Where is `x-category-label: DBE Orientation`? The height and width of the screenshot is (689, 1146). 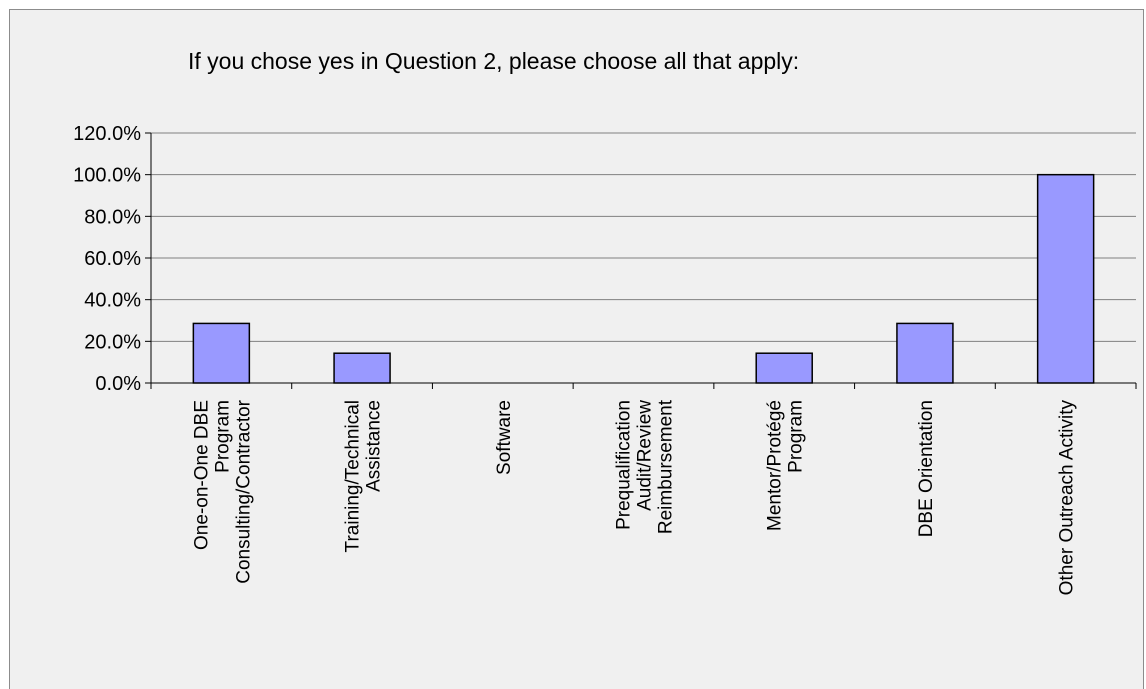 x-category-label: DBE Orientation is located at coordinates (926, 468).